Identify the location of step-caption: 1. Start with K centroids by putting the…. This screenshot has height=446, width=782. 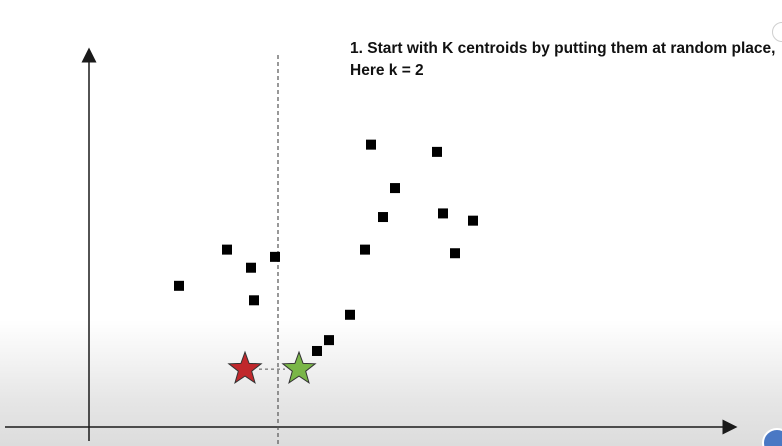
(562, 60).